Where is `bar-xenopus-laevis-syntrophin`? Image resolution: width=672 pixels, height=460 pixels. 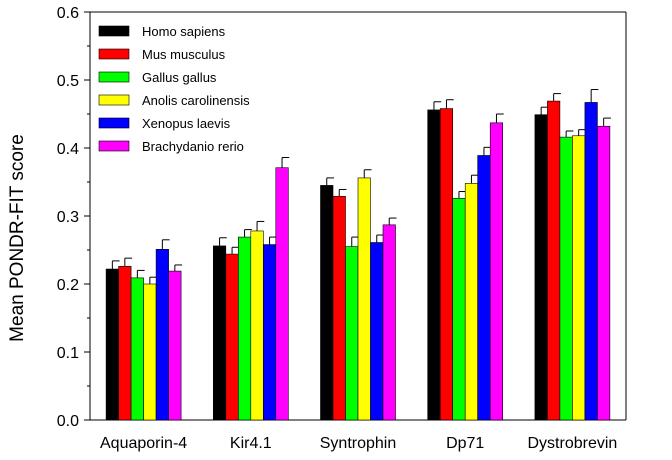
bar-xenopus-laevis-syntrophin is located at coordinates (377, 331).